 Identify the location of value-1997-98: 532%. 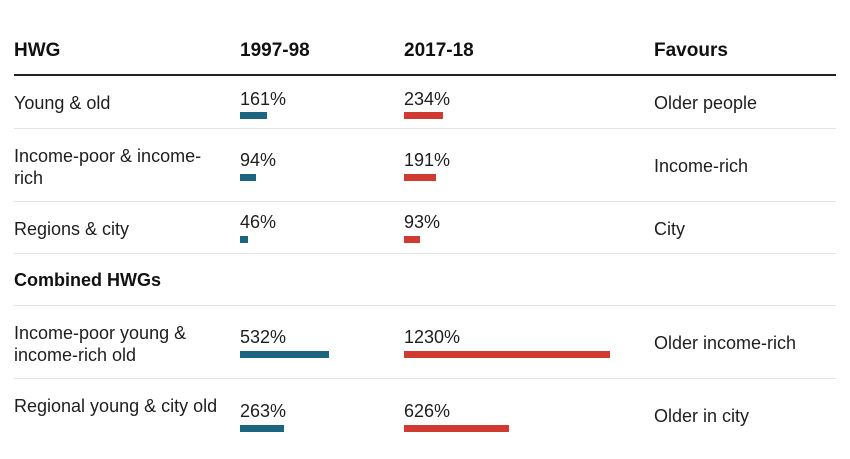
(263, 337).